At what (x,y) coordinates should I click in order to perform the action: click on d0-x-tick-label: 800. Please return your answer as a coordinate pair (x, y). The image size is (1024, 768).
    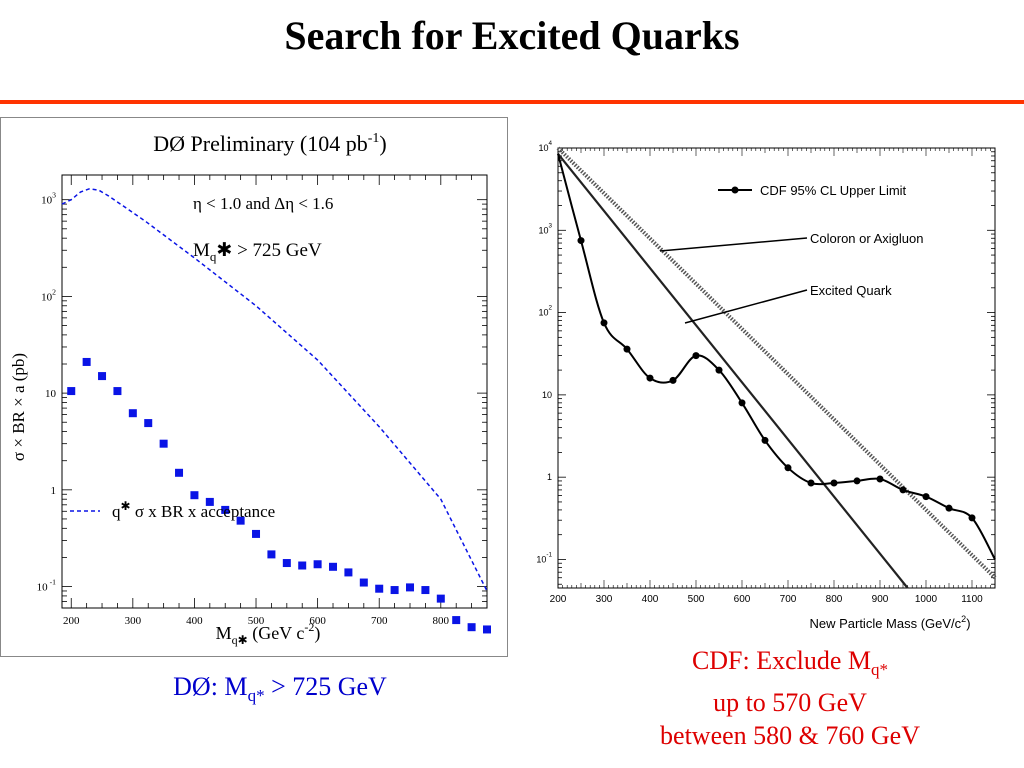
    Looking at the image, I should click on (441, 621).